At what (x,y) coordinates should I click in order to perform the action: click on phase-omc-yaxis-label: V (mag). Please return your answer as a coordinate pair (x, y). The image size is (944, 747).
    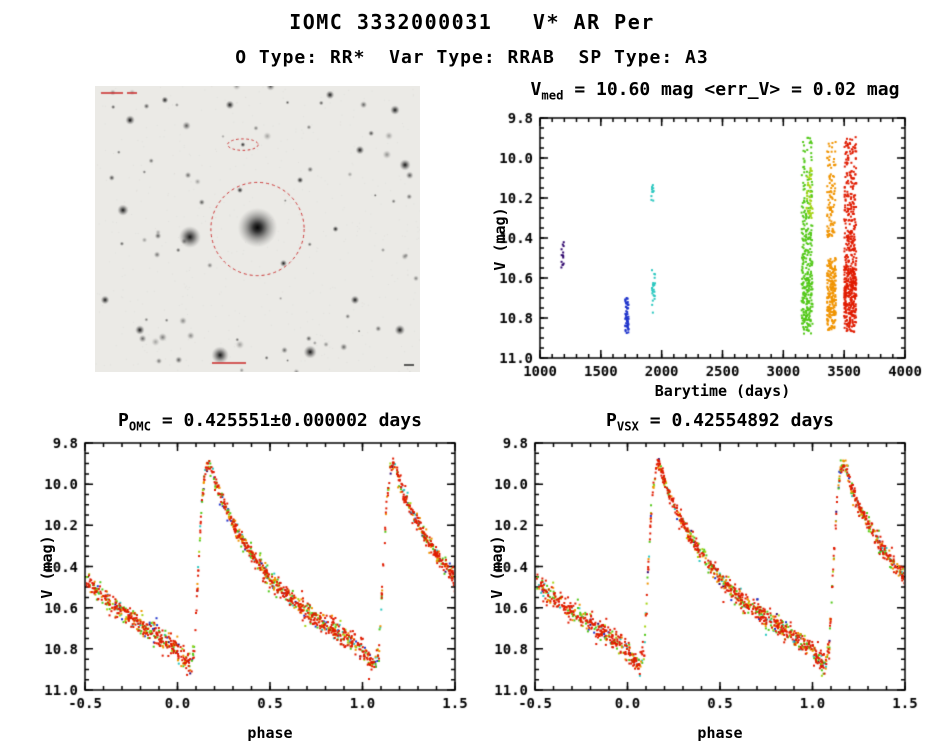
    Looking at the image, I should click on (47, 567).